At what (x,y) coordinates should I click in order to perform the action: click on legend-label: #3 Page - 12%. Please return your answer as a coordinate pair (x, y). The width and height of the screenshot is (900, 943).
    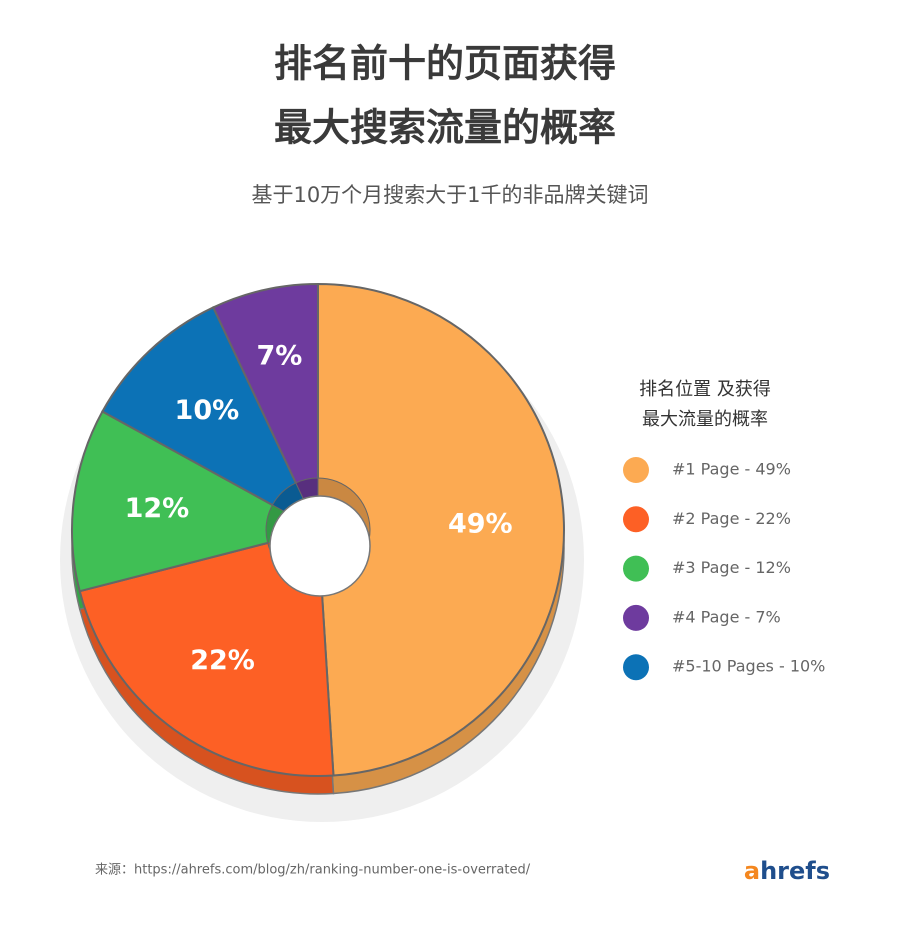
    Looking at the image, I should click on (731, 567).